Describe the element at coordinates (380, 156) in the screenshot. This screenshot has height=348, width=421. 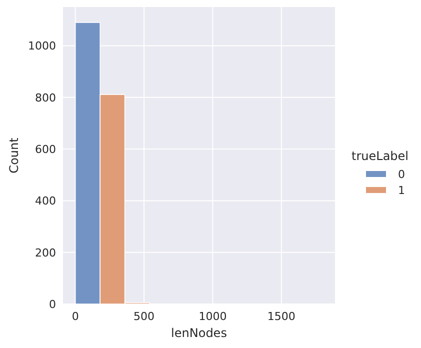
I see `legend-title: trueLabel` at that location.